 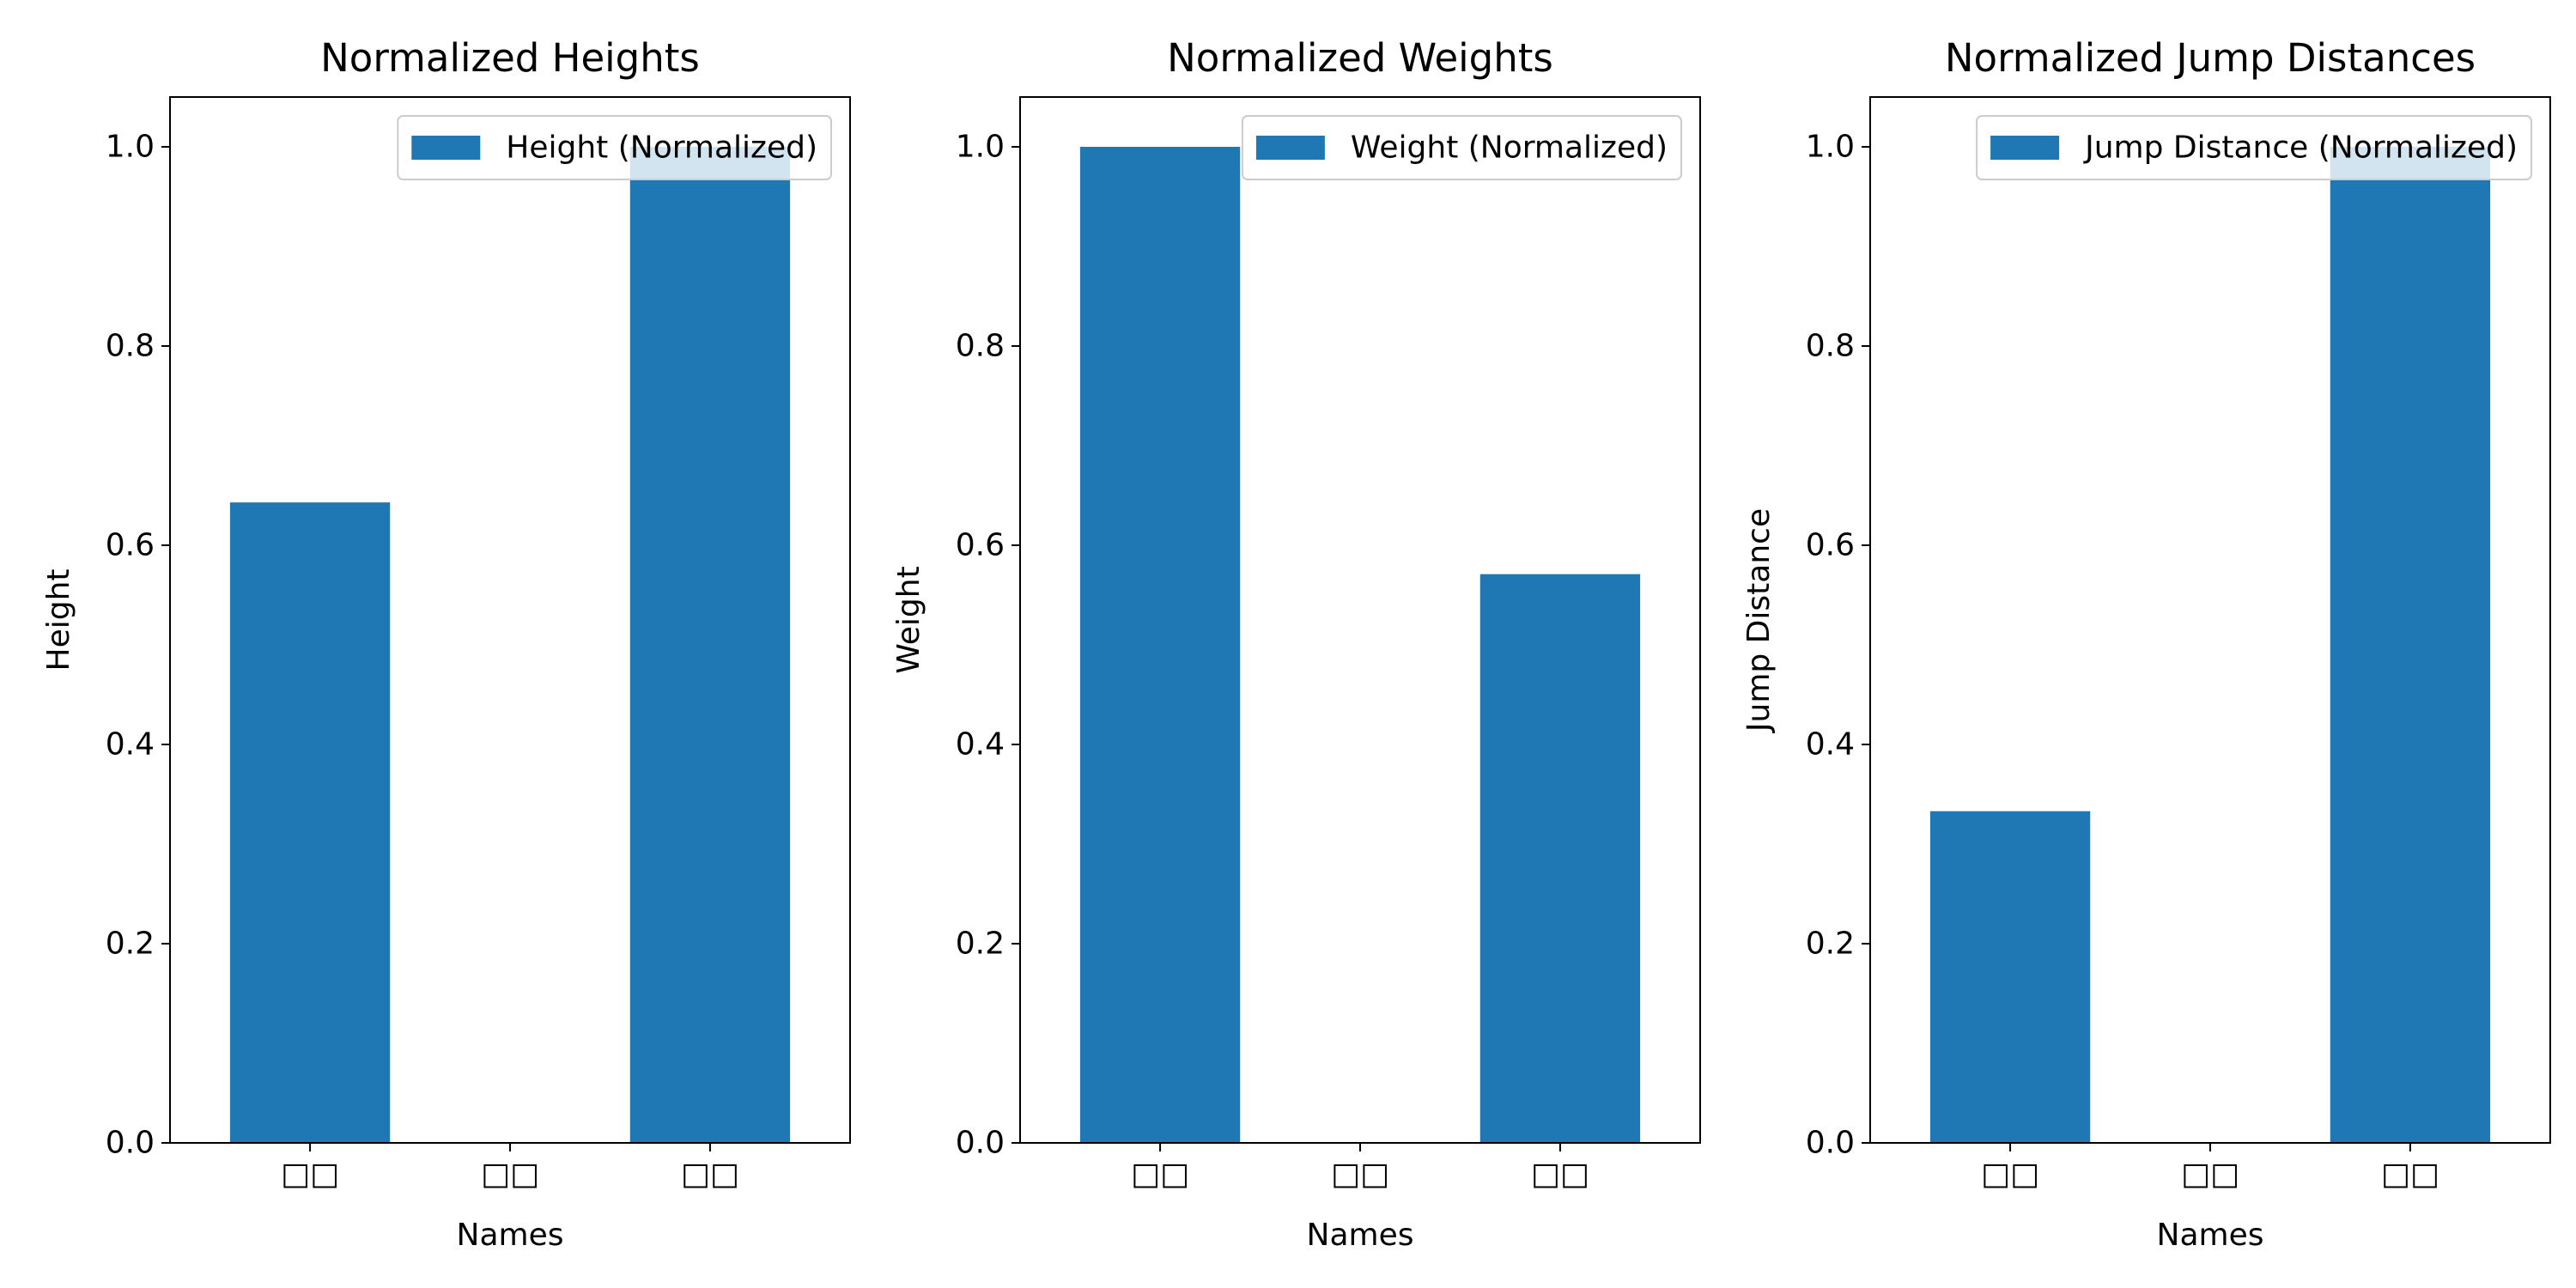 What do you see at coordinates (510, 58) in the screenshot?
I see `chart-title: Normalized Heights` at bounding box center [510, 58].